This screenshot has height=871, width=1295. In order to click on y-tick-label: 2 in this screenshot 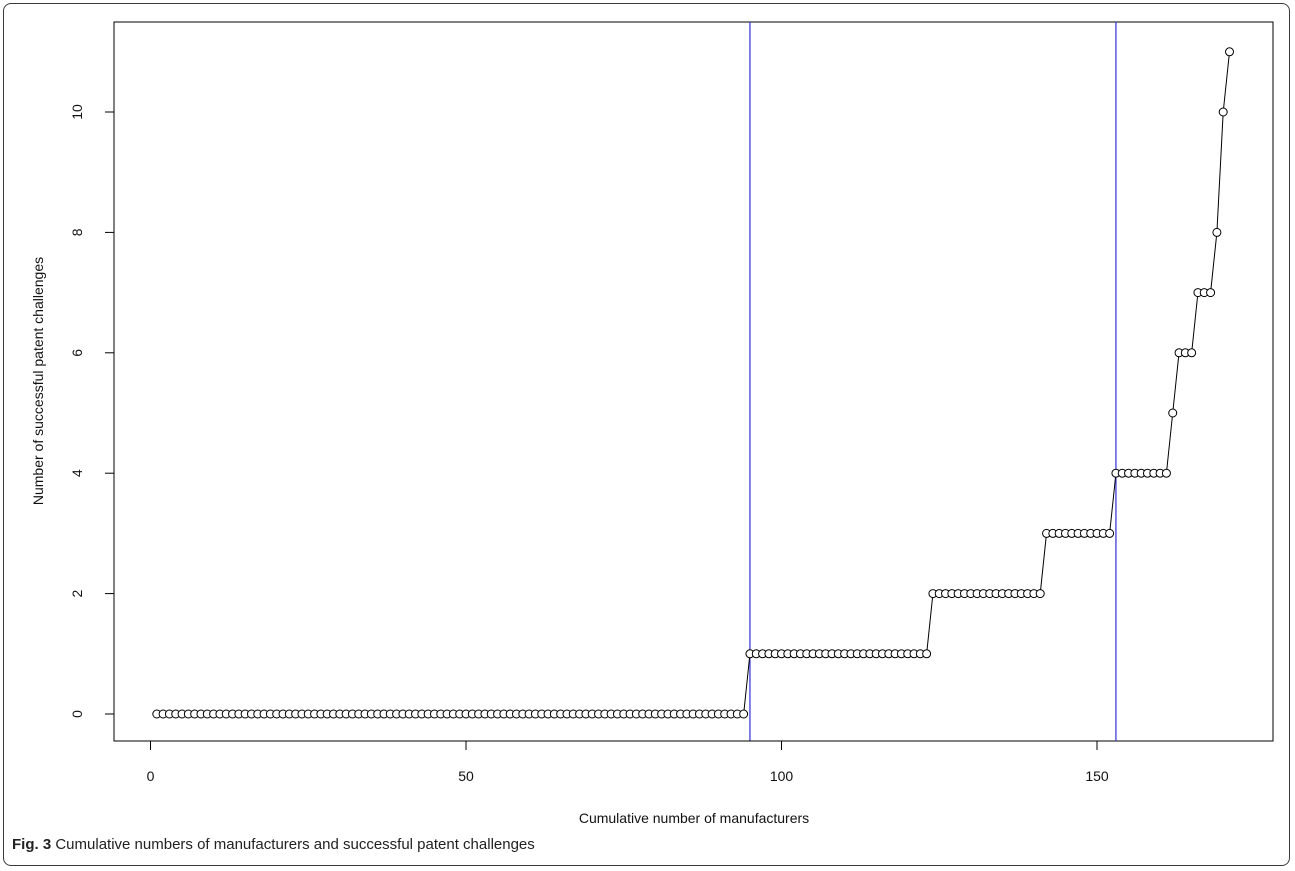, I will do `click(77, 593)`.